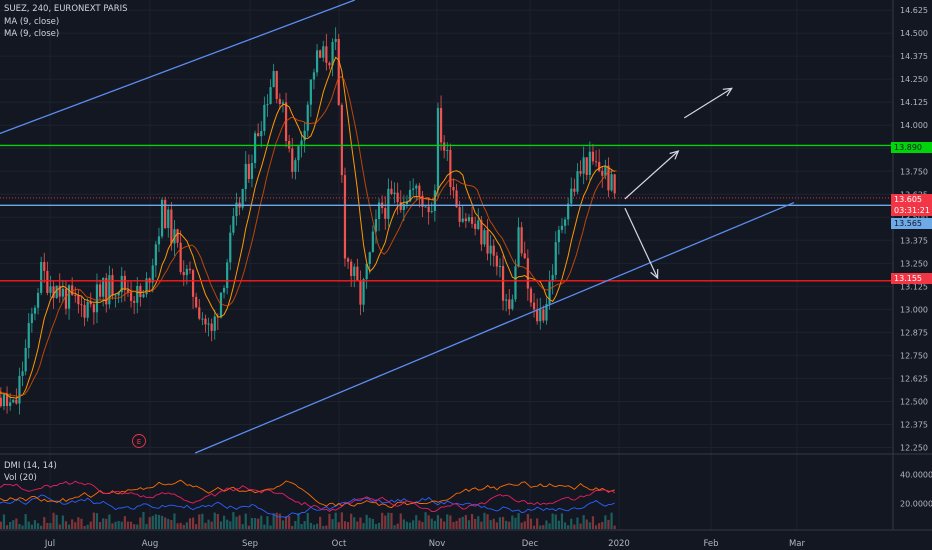 This screenshot has width=932, height=550. Describe the element at coordinates (139, 441) in the screenshot. I see `earnings-marker-circle` at that location.